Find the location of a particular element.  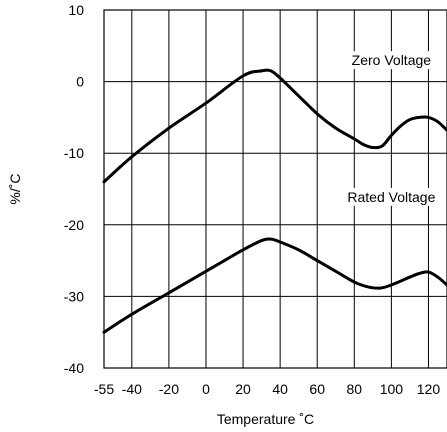

x-tick-label-1: -40 is located at coordinates (132, 389).